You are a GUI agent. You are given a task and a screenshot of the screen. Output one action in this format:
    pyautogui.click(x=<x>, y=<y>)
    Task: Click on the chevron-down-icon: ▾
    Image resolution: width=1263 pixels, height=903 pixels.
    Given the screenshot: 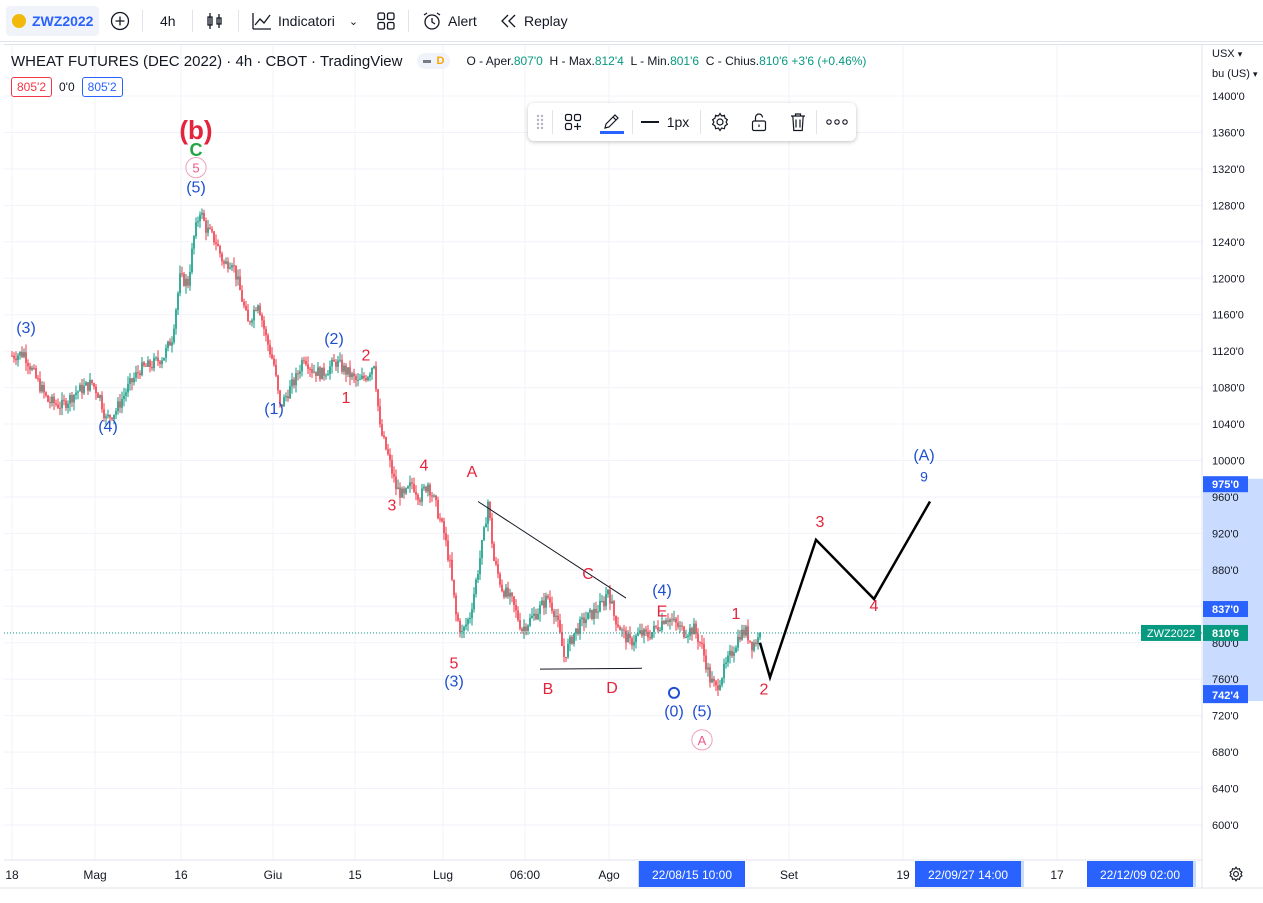 What is the action you would take?
    pyautogui.click(x=1255, y=74)
    